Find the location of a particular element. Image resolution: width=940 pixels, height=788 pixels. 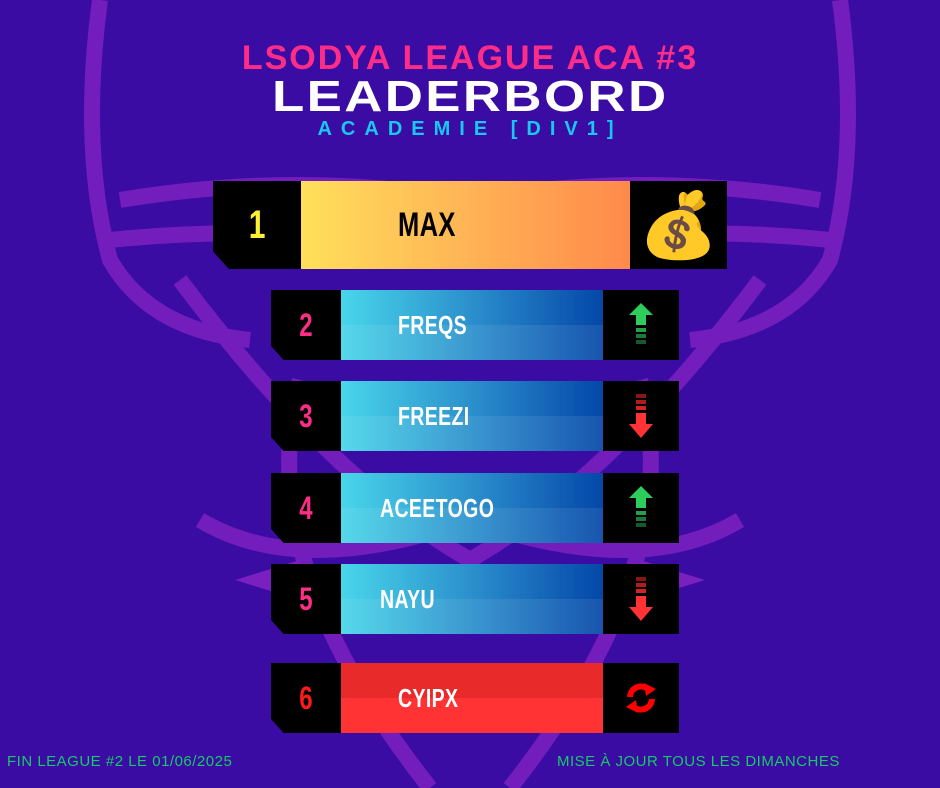

player-bar: CYIPX is located at coordinates (472, 698).